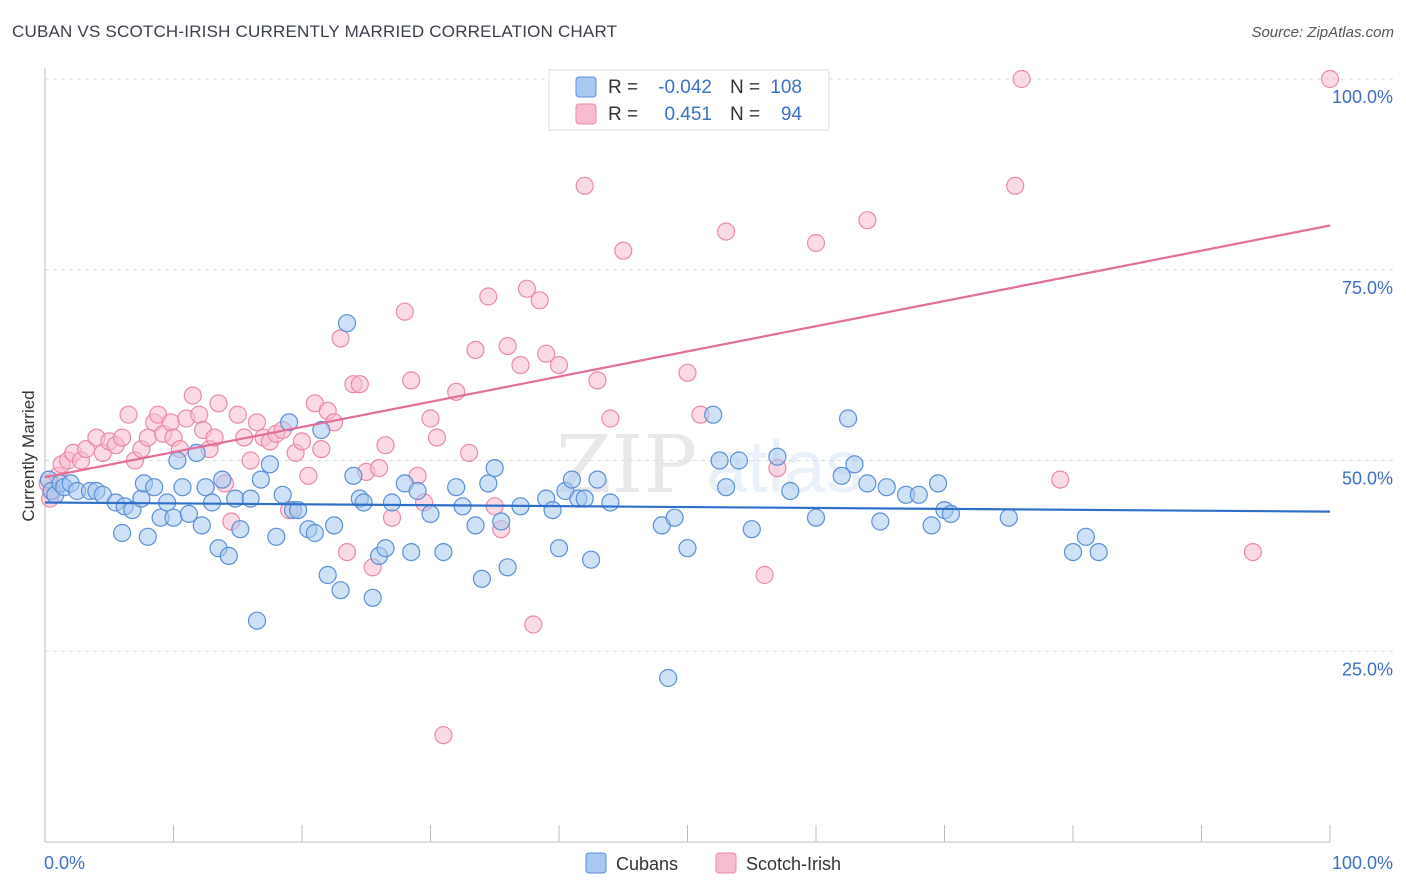  Describe the element at coordinates (685, 87) in the screenshot. I see `legend-r-value-cubans: -0.042` at that location.